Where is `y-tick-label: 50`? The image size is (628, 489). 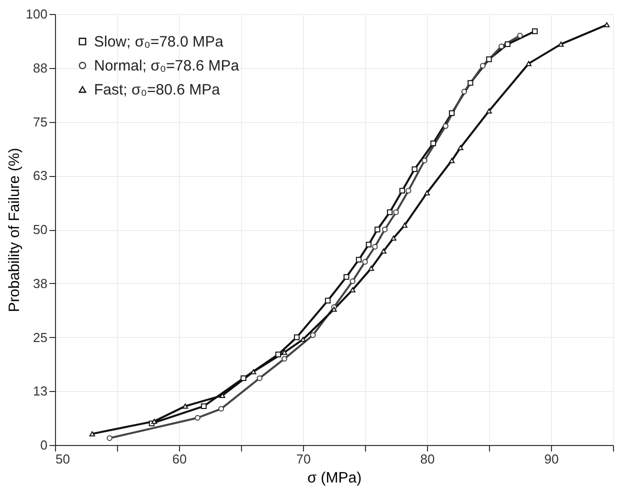 y-tick-label: 50 is located at coordinates (40, 229).